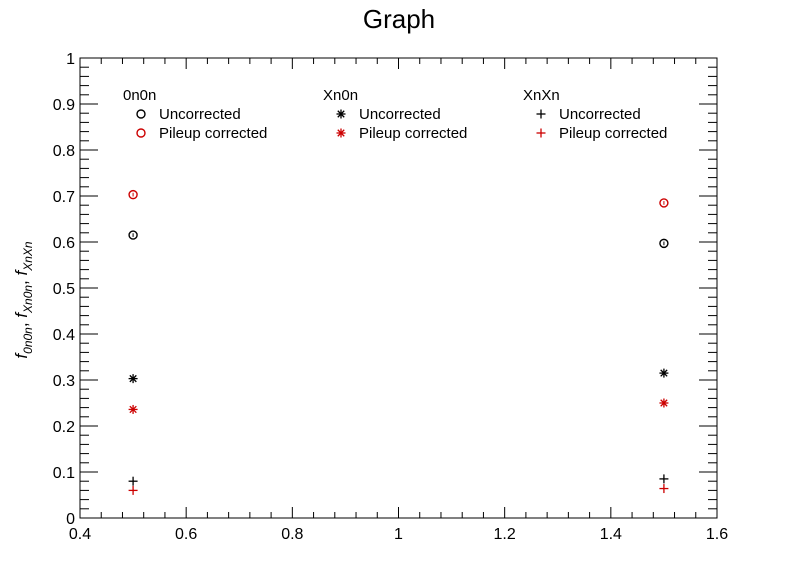  I want to click on y-axis-title: f0n0n, fXn0n, fXnXn, so click(23, 300).